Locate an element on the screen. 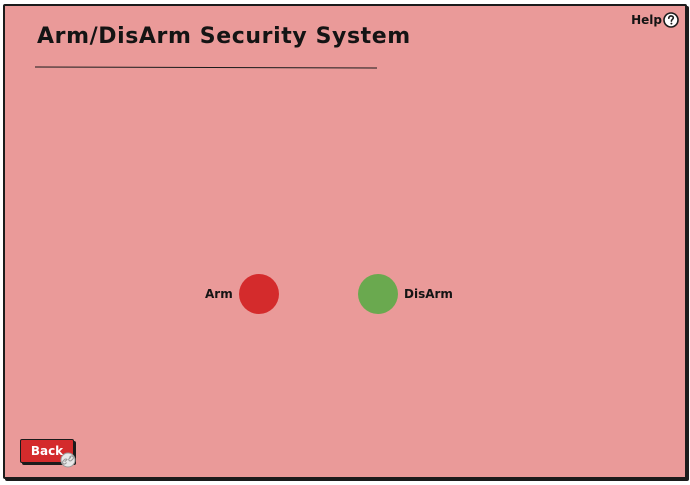  disarm-control: DisArm is located at coordinates (405, 294).